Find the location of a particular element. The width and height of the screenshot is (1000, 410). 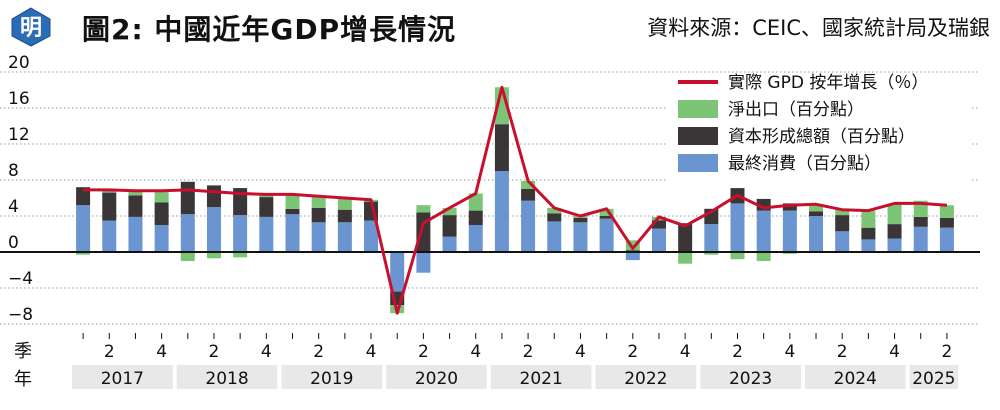

logo-char: 明 is located at coordinates (31, 28).